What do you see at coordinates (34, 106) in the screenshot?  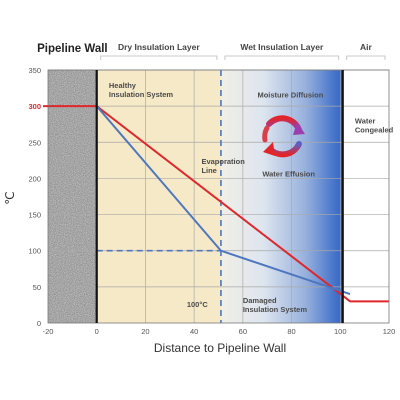 I see `y-tick-label: 300` at bounding box center [34, 106].